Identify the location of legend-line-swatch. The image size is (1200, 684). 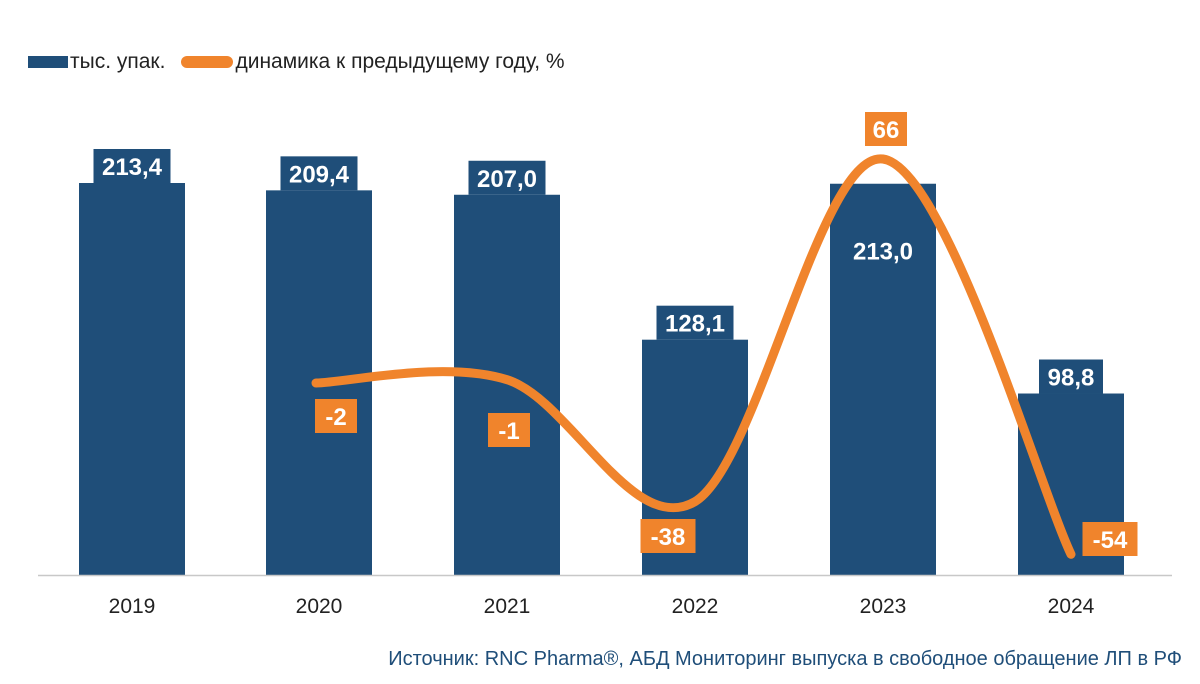
(207, 62).